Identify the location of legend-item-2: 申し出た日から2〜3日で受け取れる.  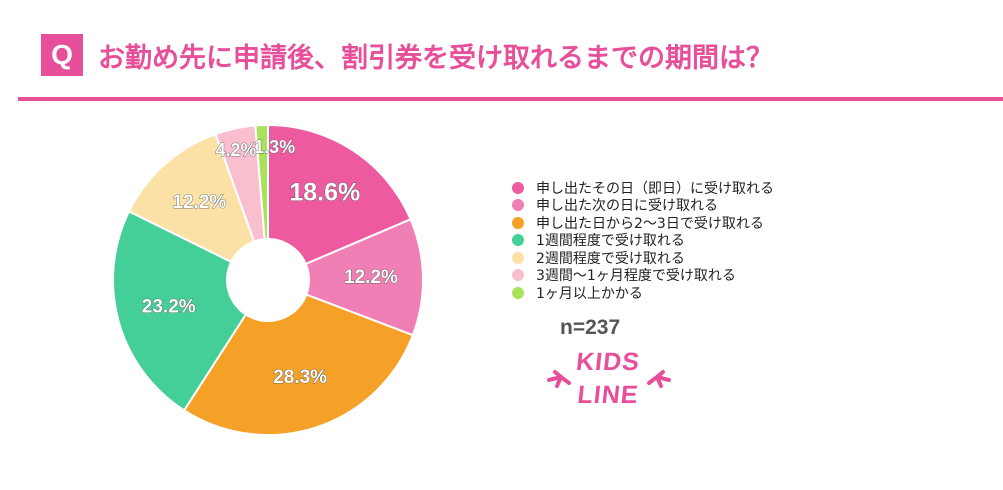
(702, 223).